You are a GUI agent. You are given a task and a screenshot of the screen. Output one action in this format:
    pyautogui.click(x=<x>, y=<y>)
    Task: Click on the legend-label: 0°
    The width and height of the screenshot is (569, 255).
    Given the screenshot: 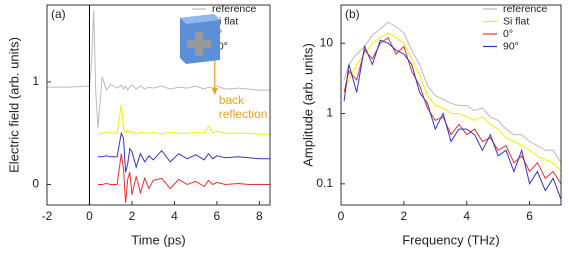 What is the action you would take?
    pyautogui.click(x=508, y=34)
    